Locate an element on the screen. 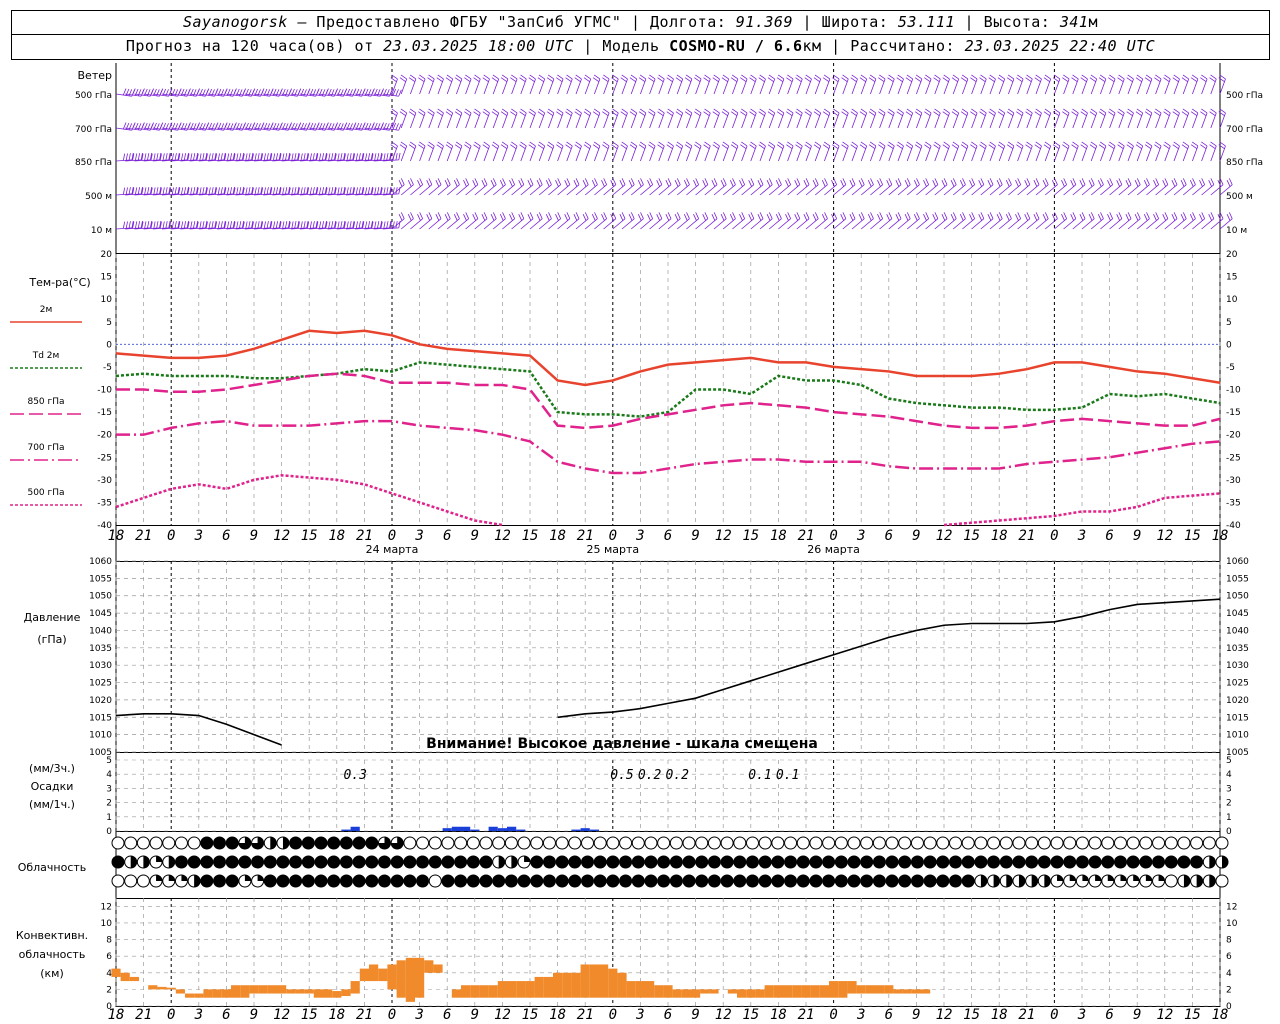  wind-level-label: 500 м is located at coordinates (1239, 197).